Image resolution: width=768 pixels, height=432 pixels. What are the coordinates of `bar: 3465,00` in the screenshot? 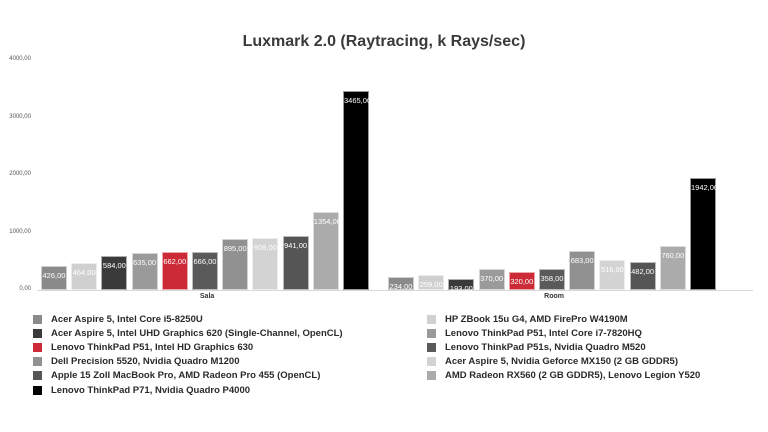 It's located at (357, 190).